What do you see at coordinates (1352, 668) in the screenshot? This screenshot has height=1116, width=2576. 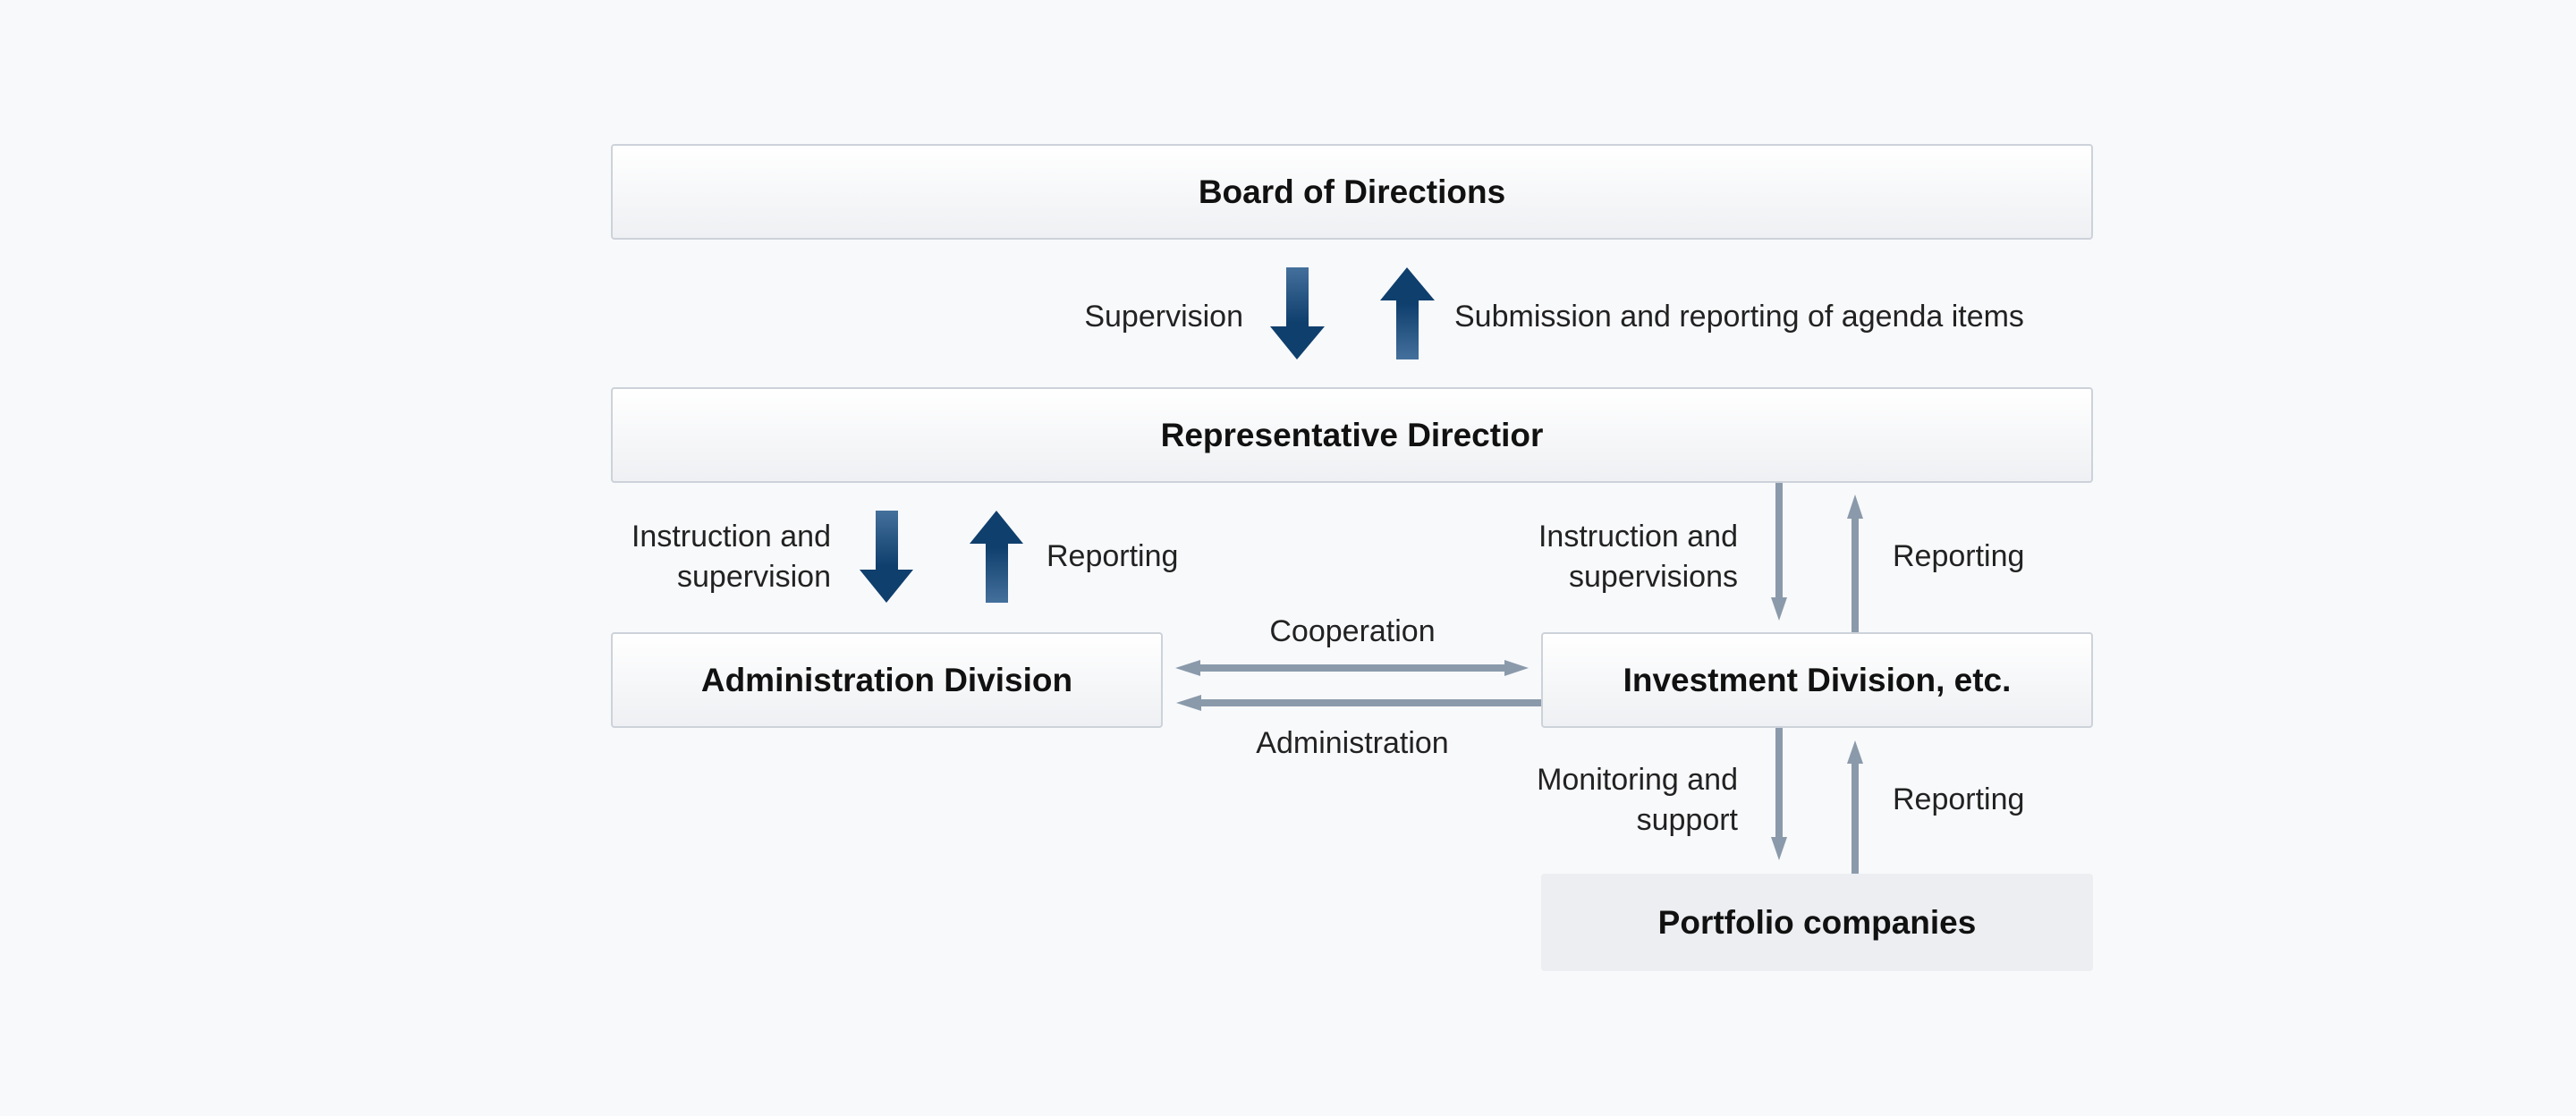 I see `cooperation-double-arrow` at bounding box center [1352, 668].